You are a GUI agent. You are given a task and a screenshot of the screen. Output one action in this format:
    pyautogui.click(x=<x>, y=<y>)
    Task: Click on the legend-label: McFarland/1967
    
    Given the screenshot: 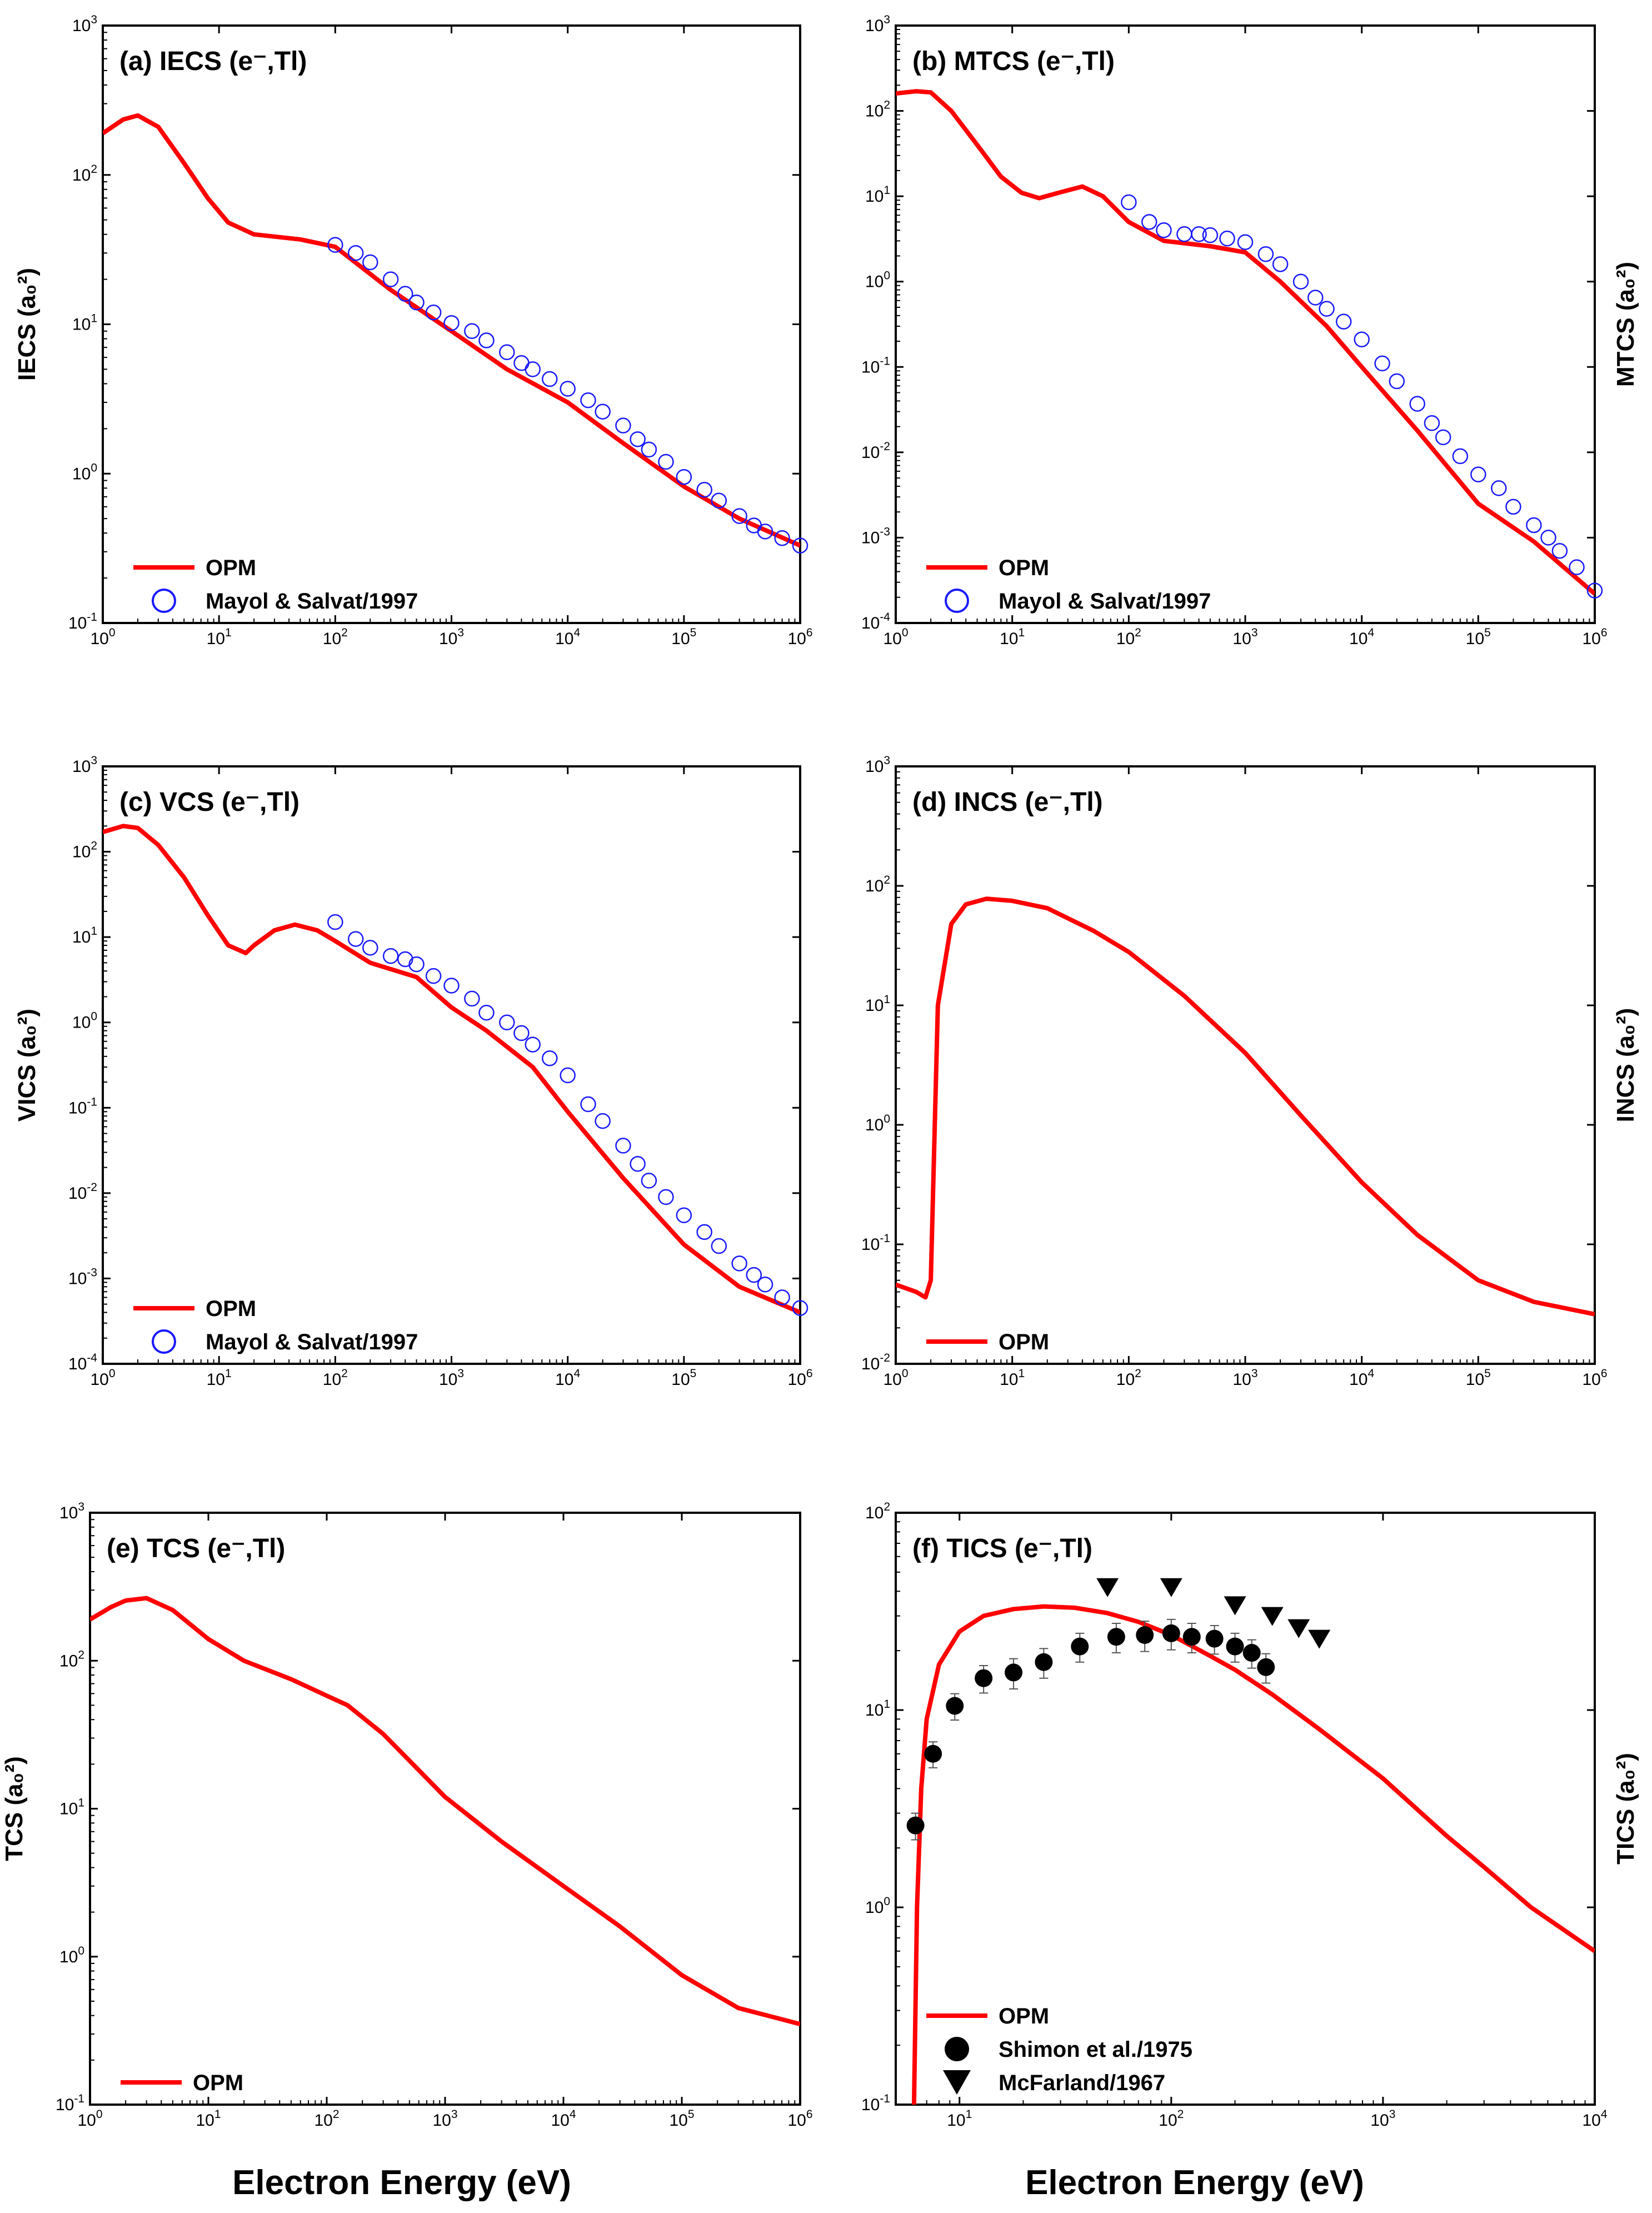 What is the action you would take?
    pyautogui.click(x=1082, y=2083)
    